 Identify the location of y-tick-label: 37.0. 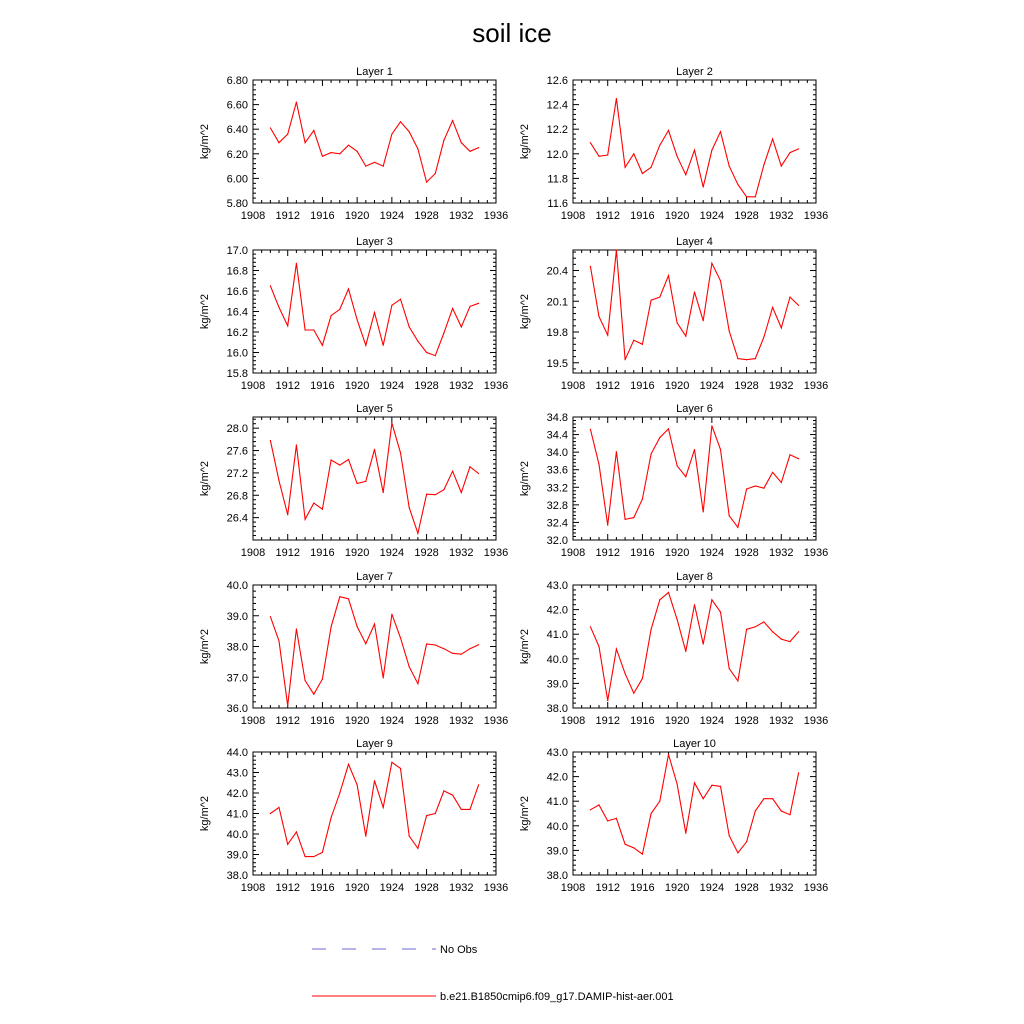
(237, 678).